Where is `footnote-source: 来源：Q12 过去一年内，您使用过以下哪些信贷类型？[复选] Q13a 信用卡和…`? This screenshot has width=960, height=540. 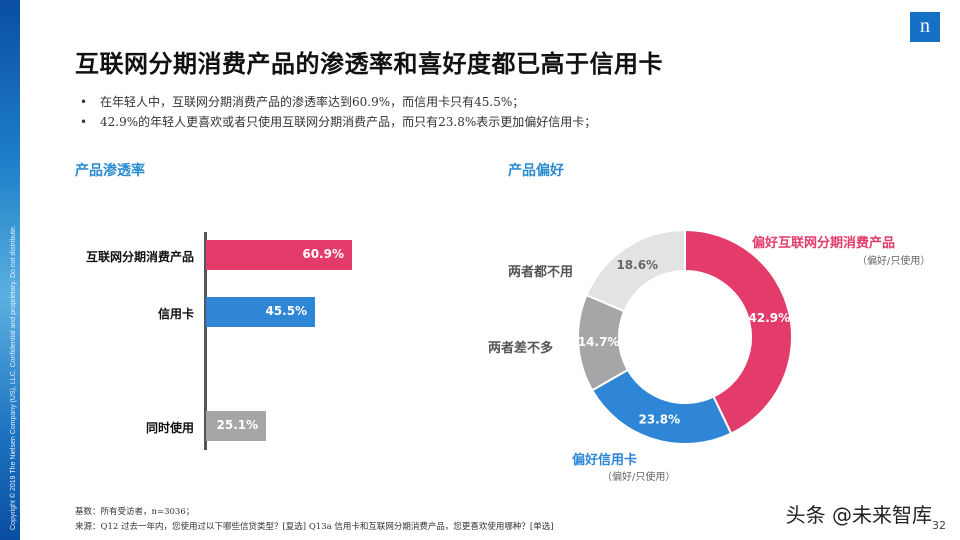
footnote-source: 来源：Q12 过去一年内，您使用过以下哪些信贷类型？[复选] Q13a 信用卡和… is located at coordinates (314, 527).